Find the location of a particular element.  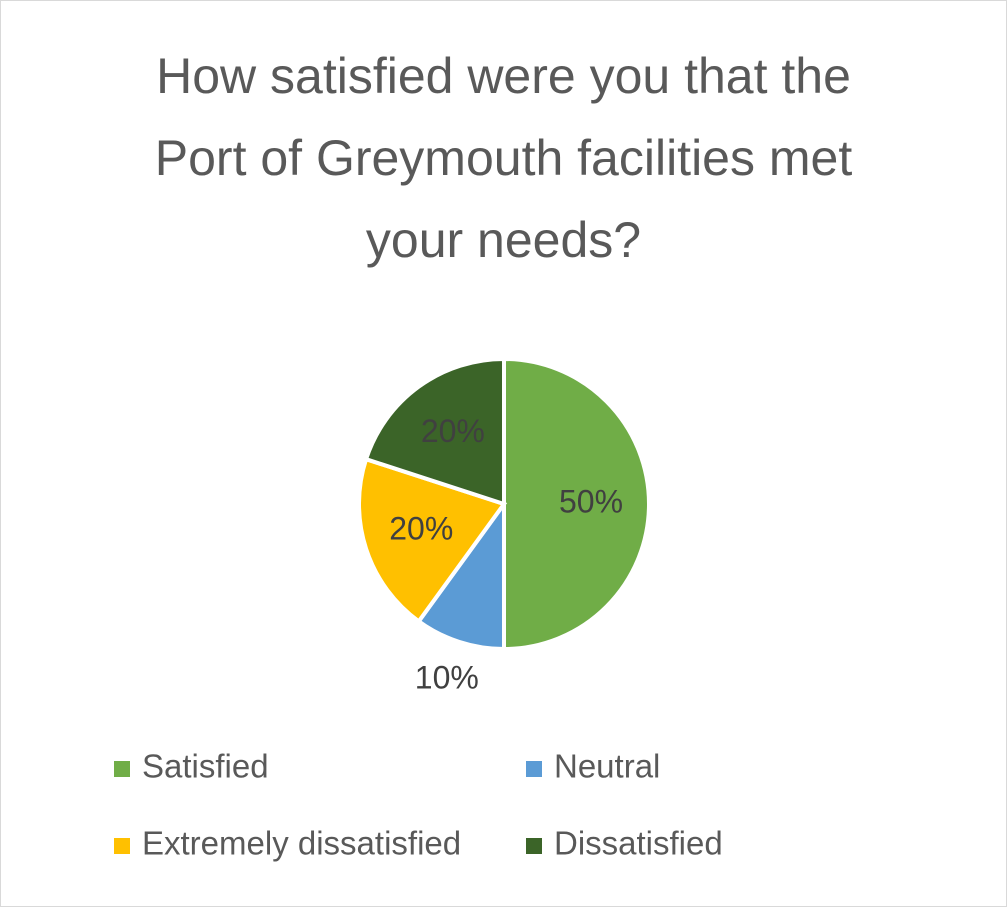

legend-label: Dissatisfied is located at coordinates (638, 843).